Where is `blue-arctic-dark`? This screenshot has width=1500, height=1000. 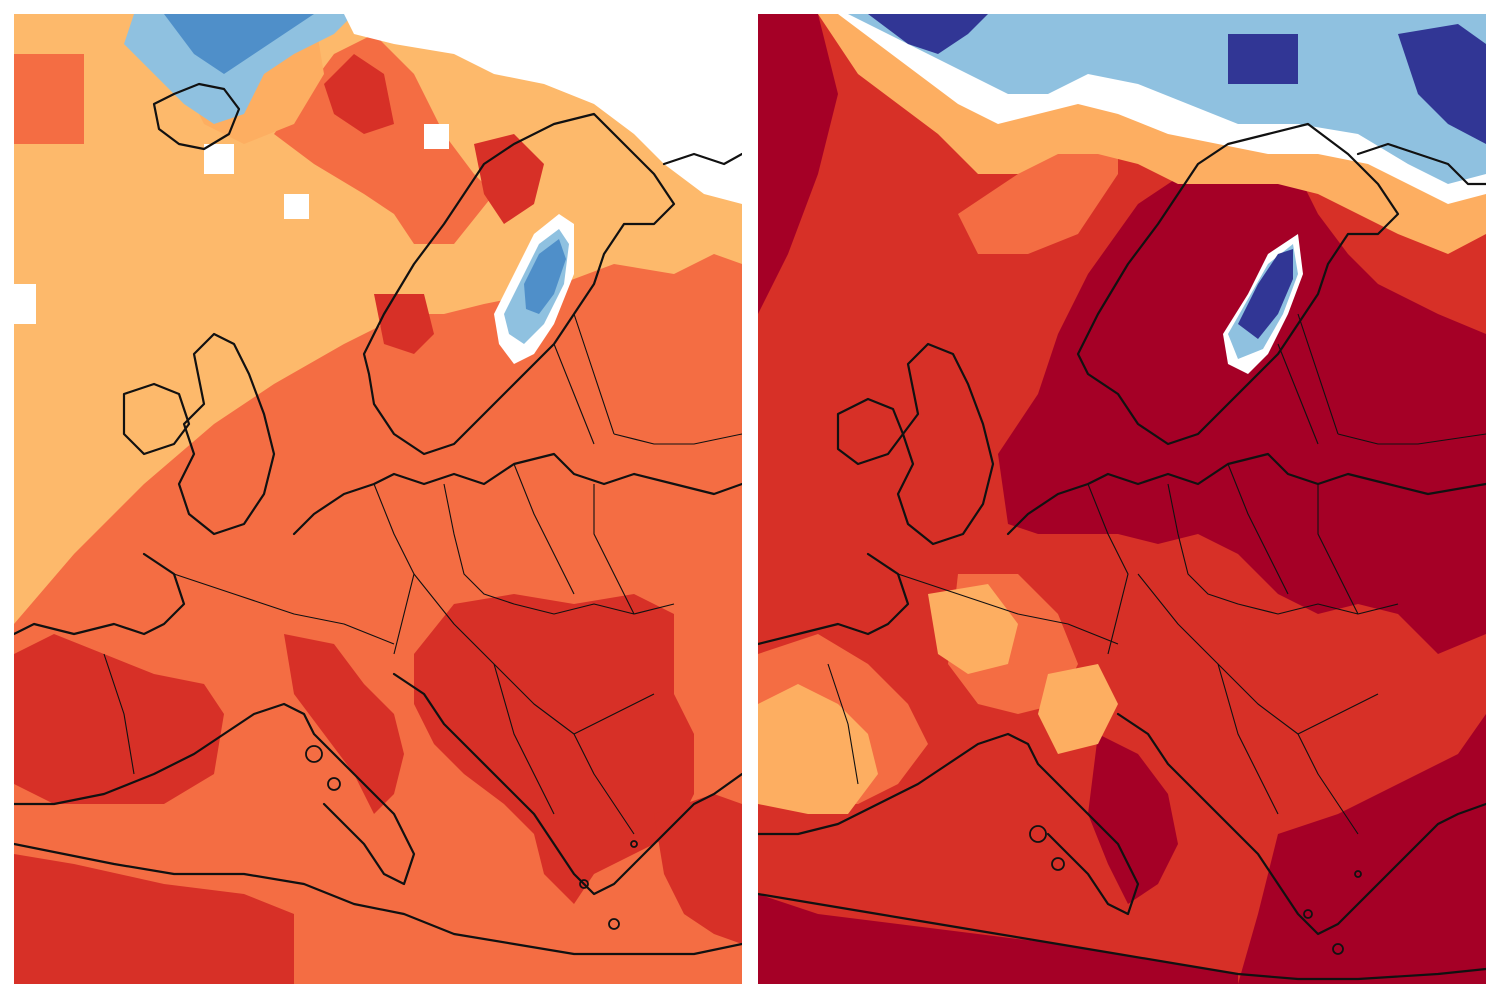
blue-arctic-dark is located at coordinates (239, 44).